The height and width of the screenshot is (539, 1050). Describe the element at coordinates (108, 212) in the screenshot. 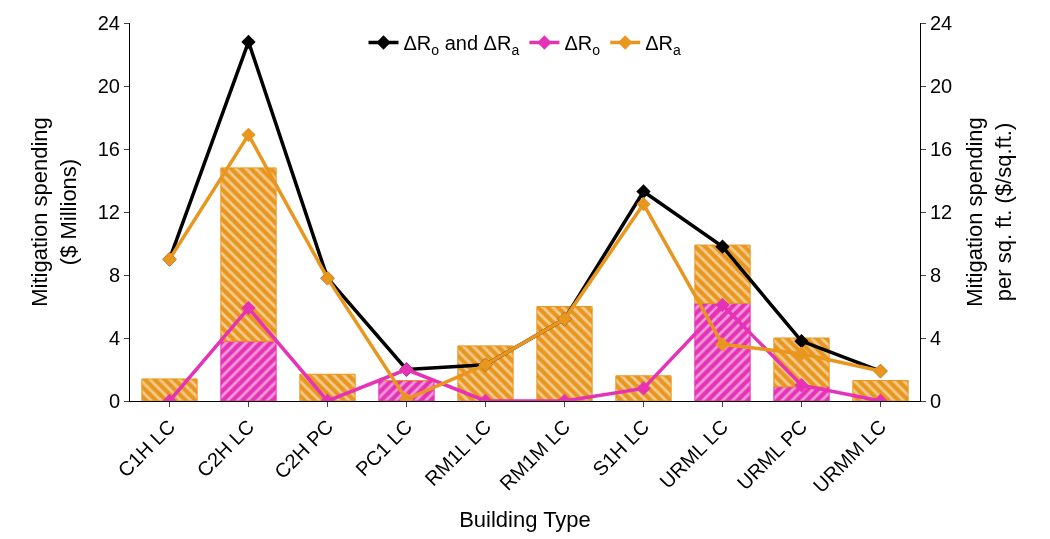

I see `y-tick-label: 12` at that location.